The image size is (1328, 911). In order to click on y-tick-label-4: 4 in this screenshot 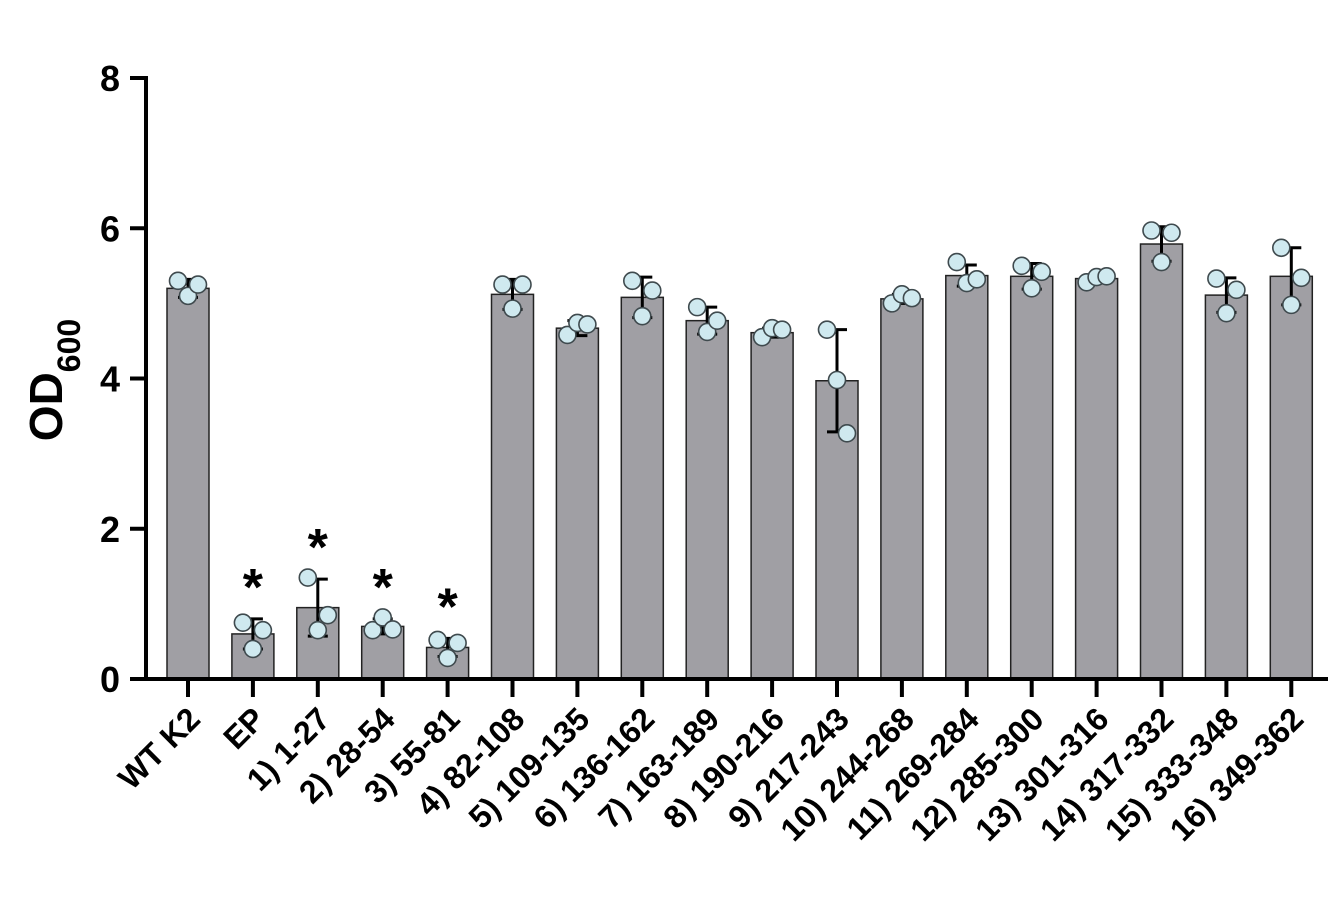, I will do `click(110, 379)`.